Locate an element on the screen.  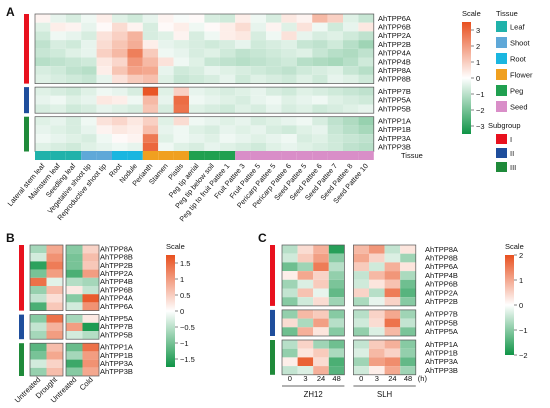
panel-a-tissue-bar is located at coordinates (204, 155).